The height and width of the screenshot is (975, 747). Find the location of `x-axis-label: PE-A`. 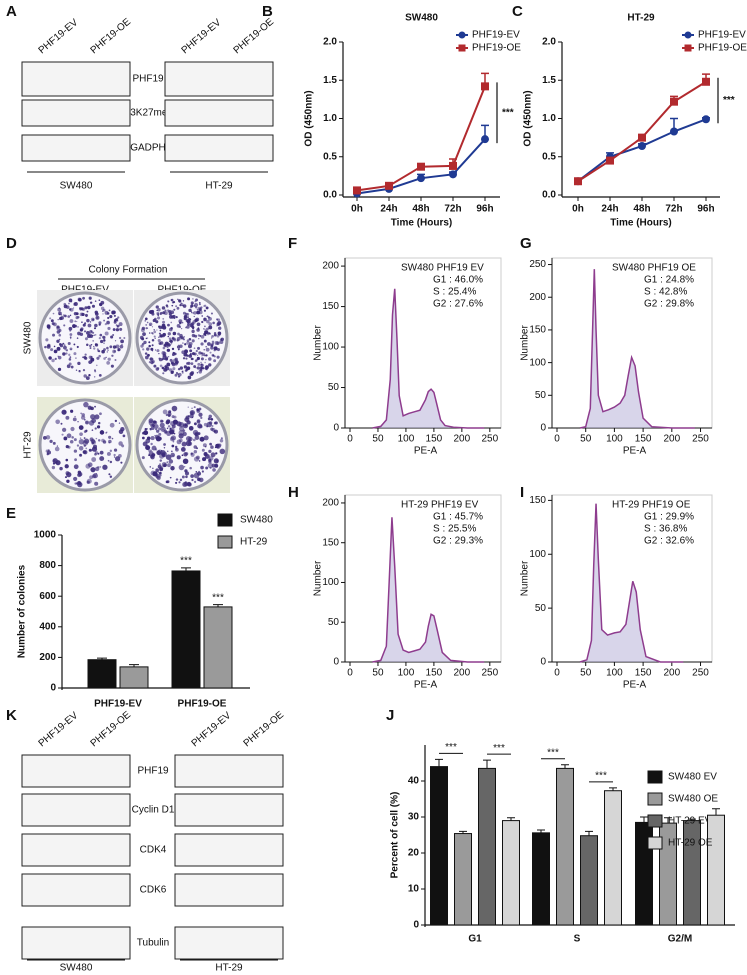

x-axis-label: PE-A is located at coordinates (635, 685).